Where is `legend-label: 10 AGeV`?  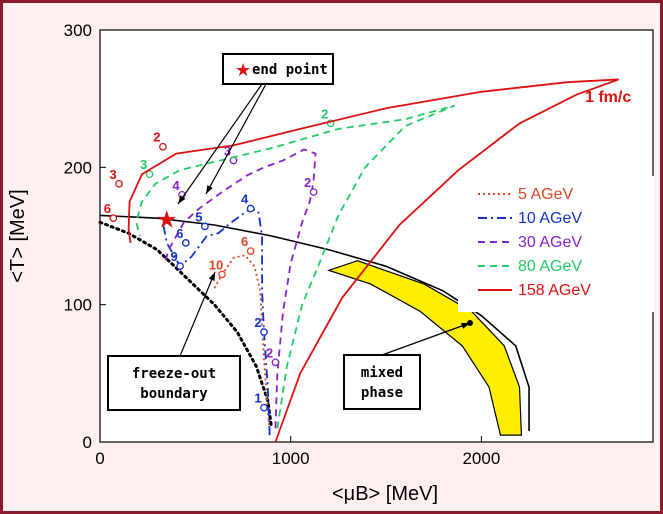
legend-label: 10 AGeV is located at coordinates (550, 218).